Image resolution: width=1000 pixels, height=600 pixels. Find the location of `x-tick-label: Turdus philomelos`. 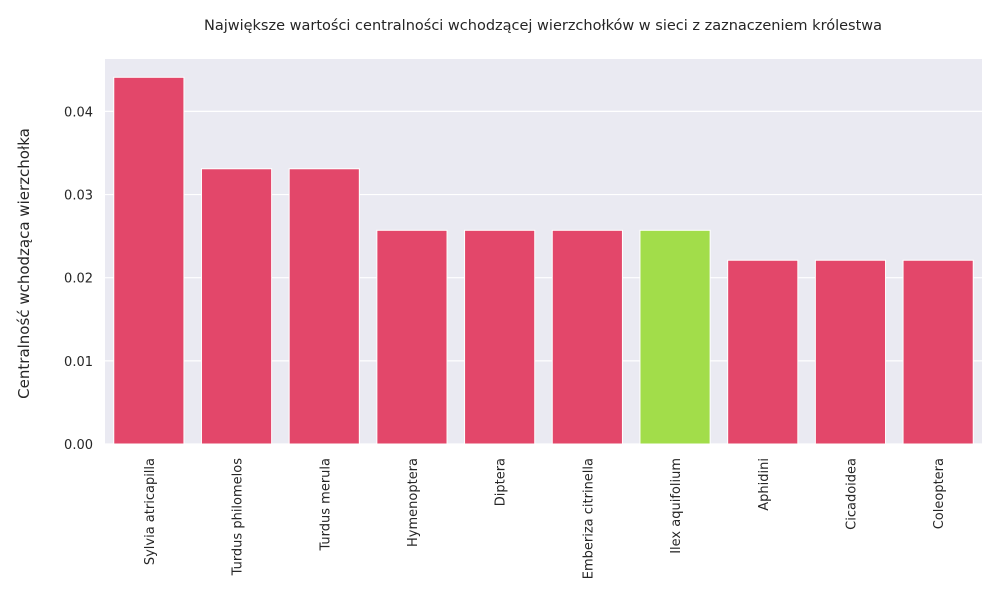

x-tick-label: Turdus philomelos is located at coordinates (238, 517).